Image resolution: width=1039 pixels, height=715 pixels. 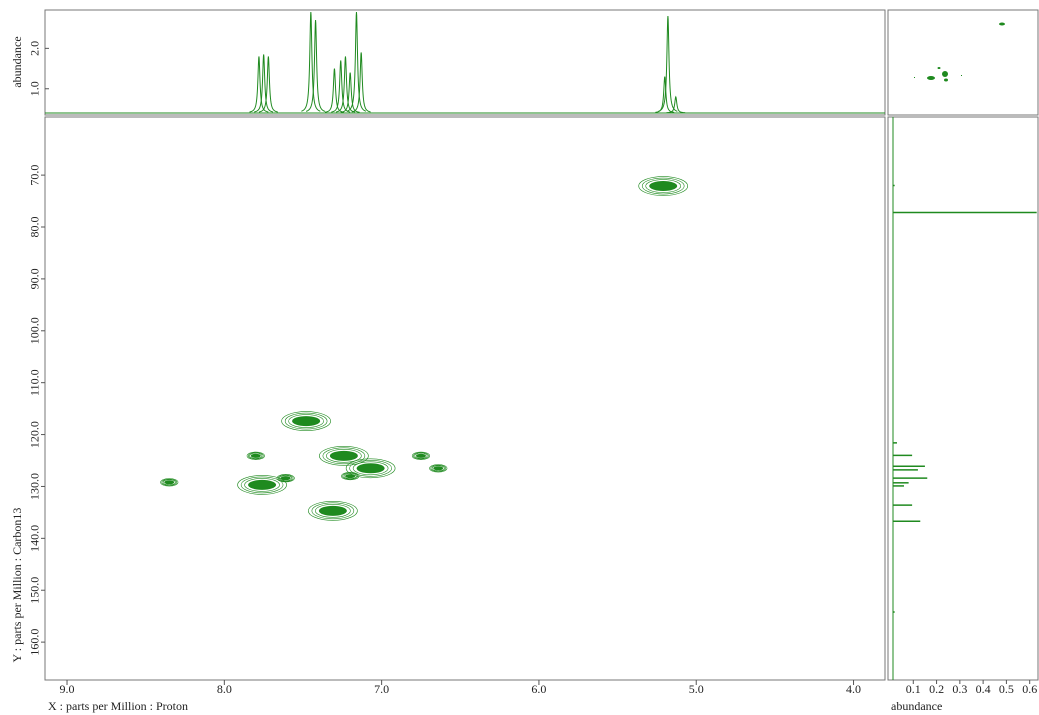 What do you see at coordinates (67, 689) in the screenshot?
I see `x-tick-label: 9.0` at bounding box center [67, 689].